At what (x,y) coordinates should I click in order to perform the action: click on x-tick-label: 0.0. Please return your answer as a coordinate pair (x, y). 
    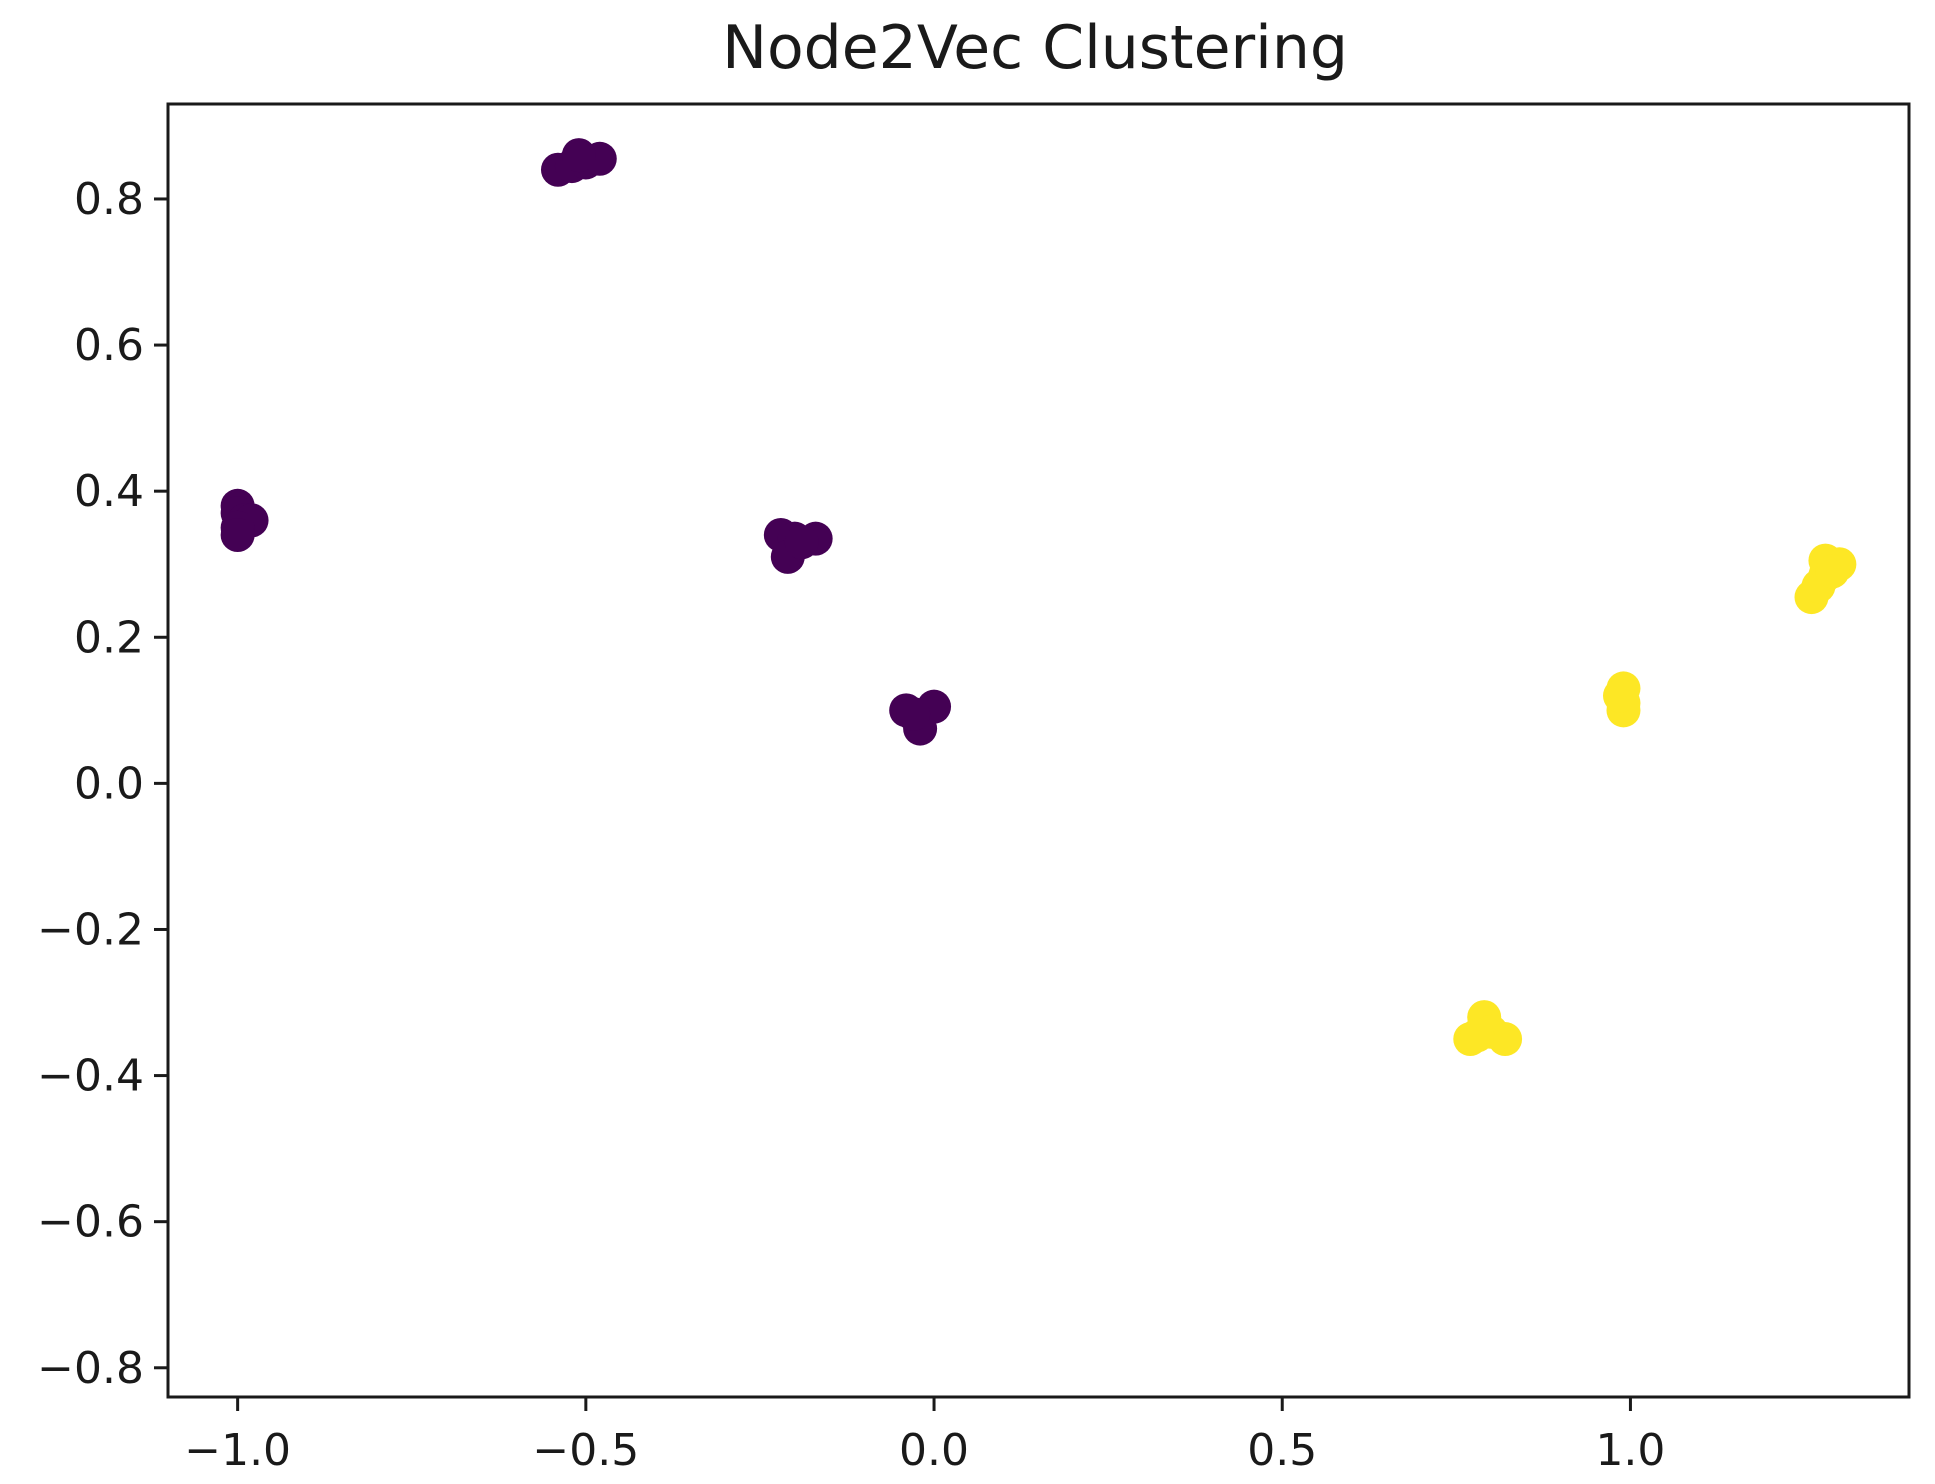
    Looking at the image, I should click on (934, 1450).